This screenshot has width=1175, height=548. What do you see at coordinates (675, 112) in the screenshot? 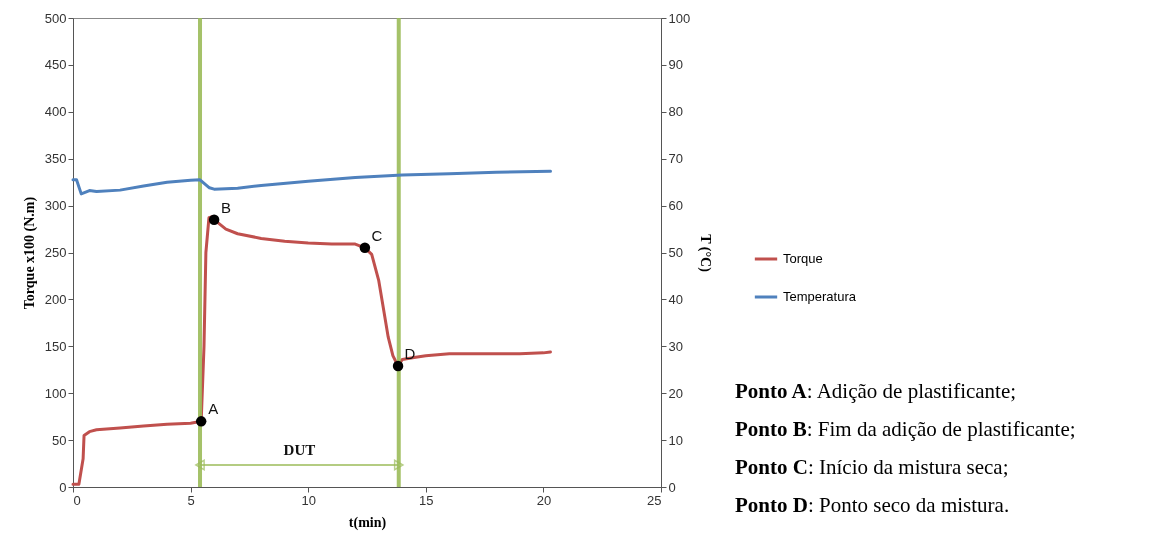
I see `y2-tick-label: 80` at bounding box center [675, 112].